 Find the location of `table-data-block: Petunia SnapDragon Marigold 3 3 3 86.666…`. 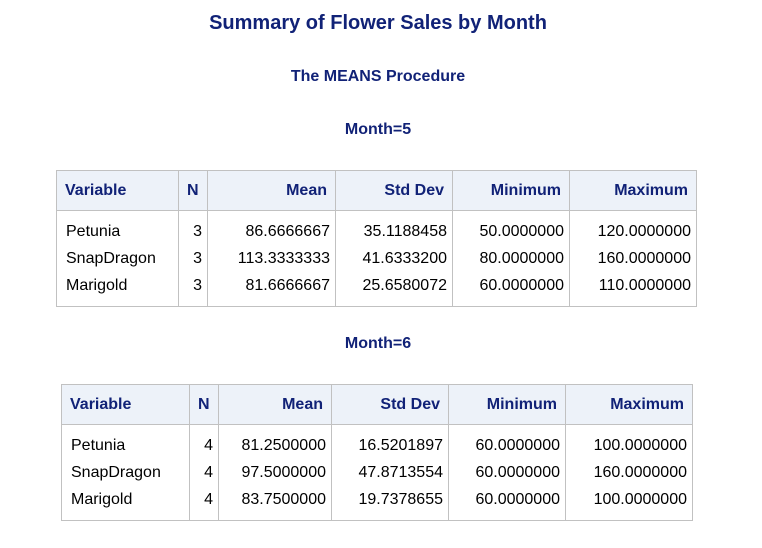

table-data-block: Petunia SnapDragon Marigold 3 3 3 86.666… is located at coordinates (376, 258).